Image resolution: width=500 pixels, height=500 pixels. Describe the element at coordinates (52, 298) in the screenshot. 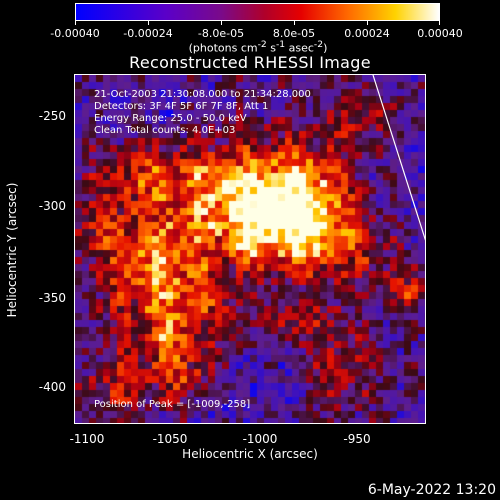

I see `y-tick-label: -350` at that location.